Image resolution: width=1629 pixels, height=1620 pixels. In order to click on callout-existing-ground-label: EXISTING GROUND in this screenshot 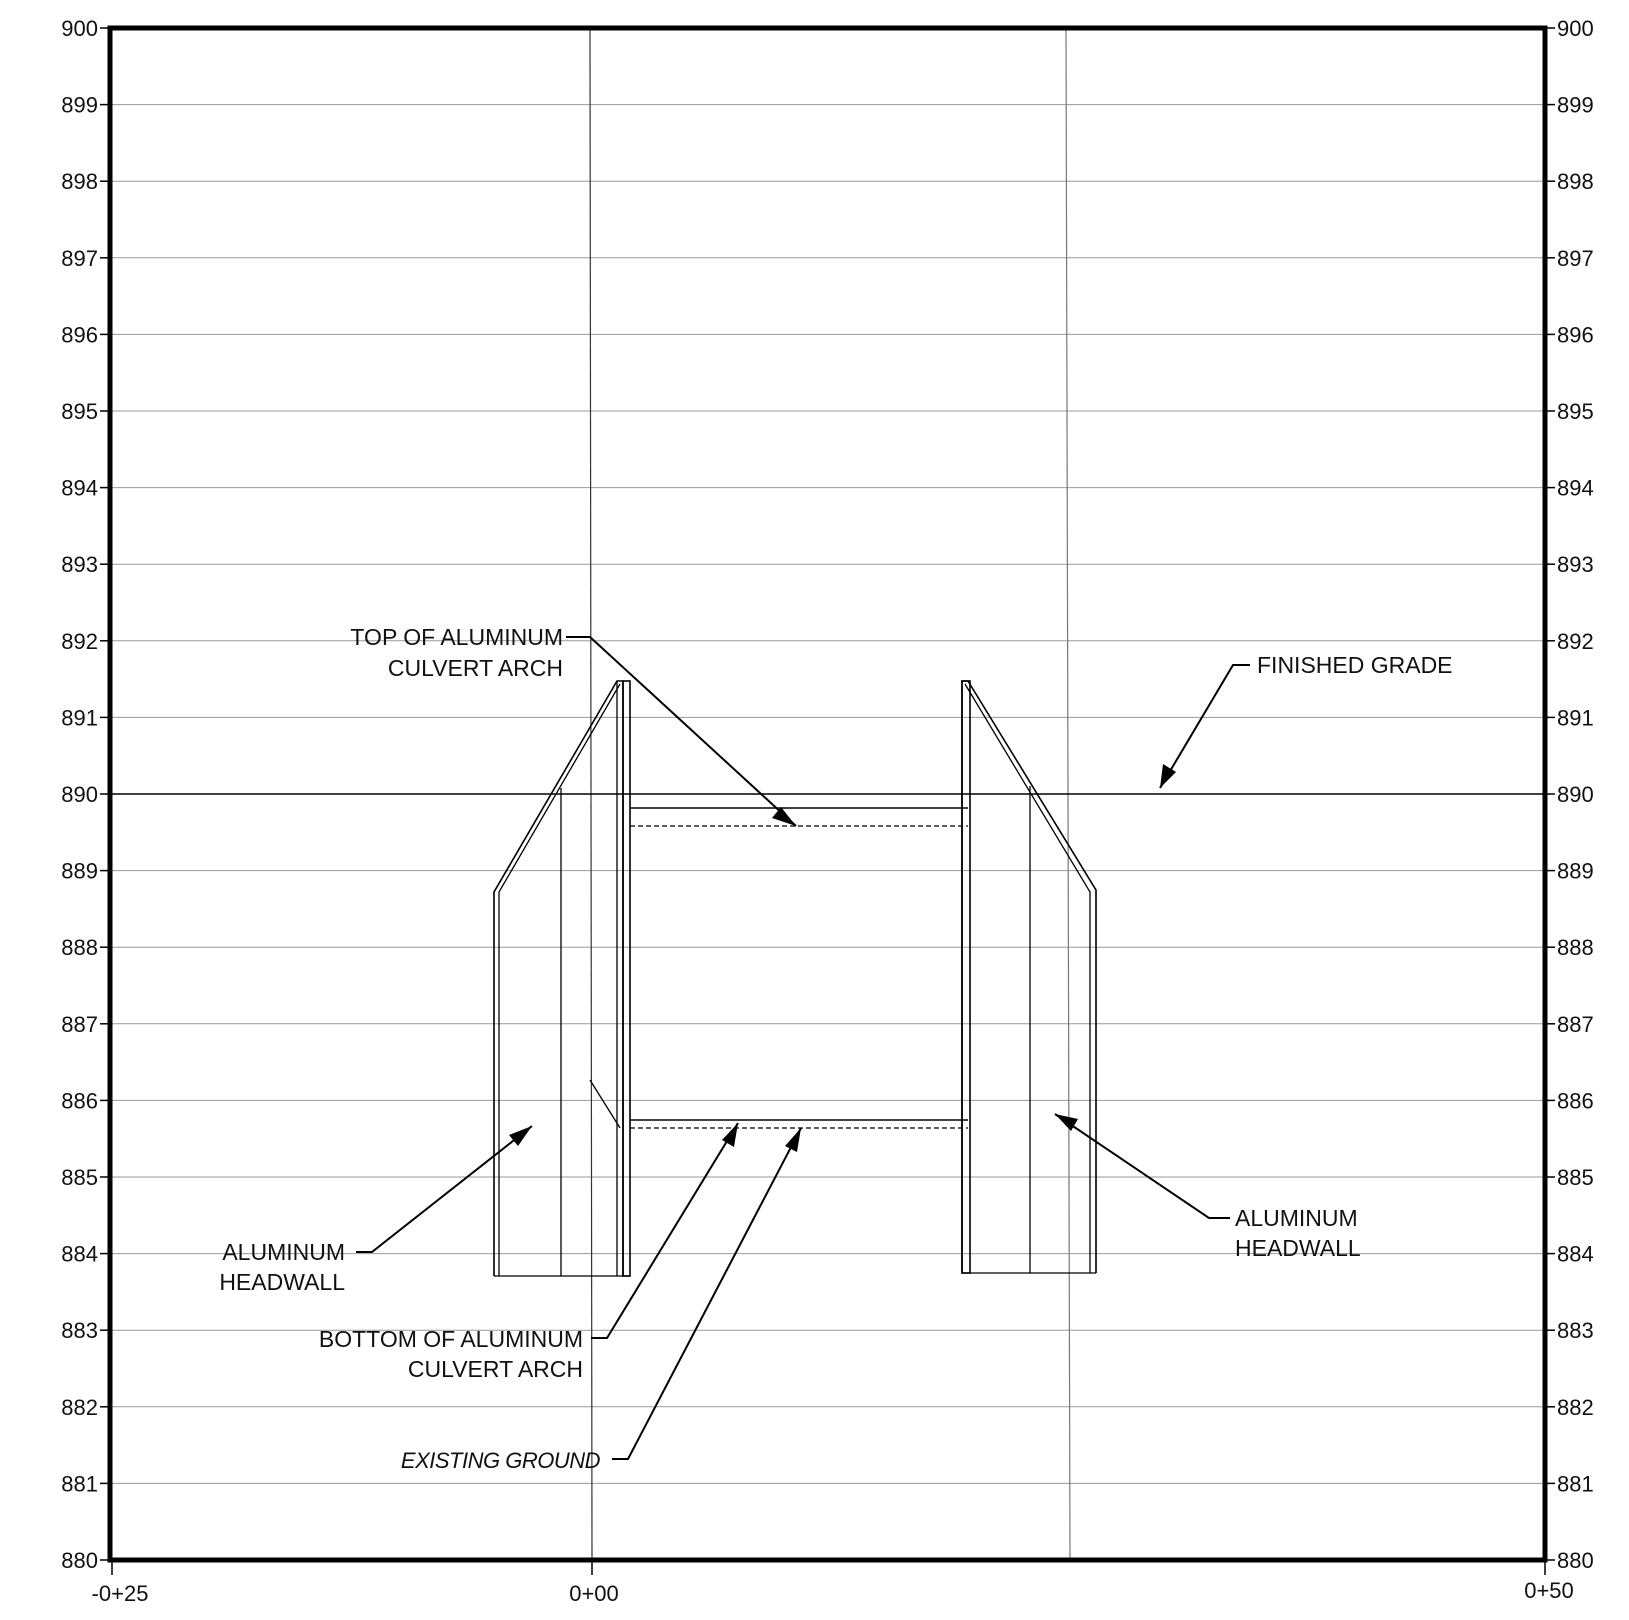, I will do `click(501, 1460)`.